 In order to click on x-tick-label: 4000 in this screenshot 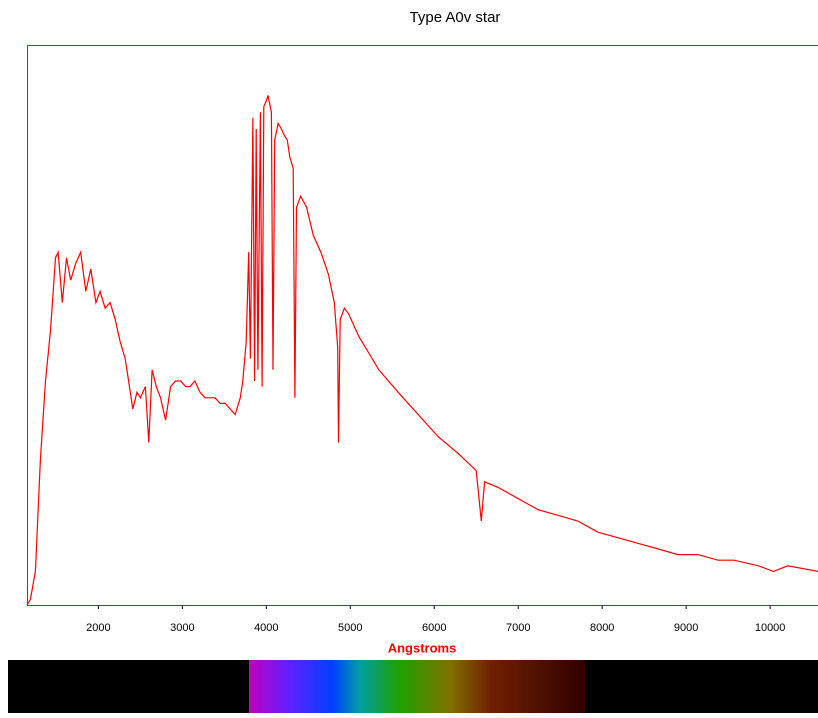, I will do `click(266, 628)`.